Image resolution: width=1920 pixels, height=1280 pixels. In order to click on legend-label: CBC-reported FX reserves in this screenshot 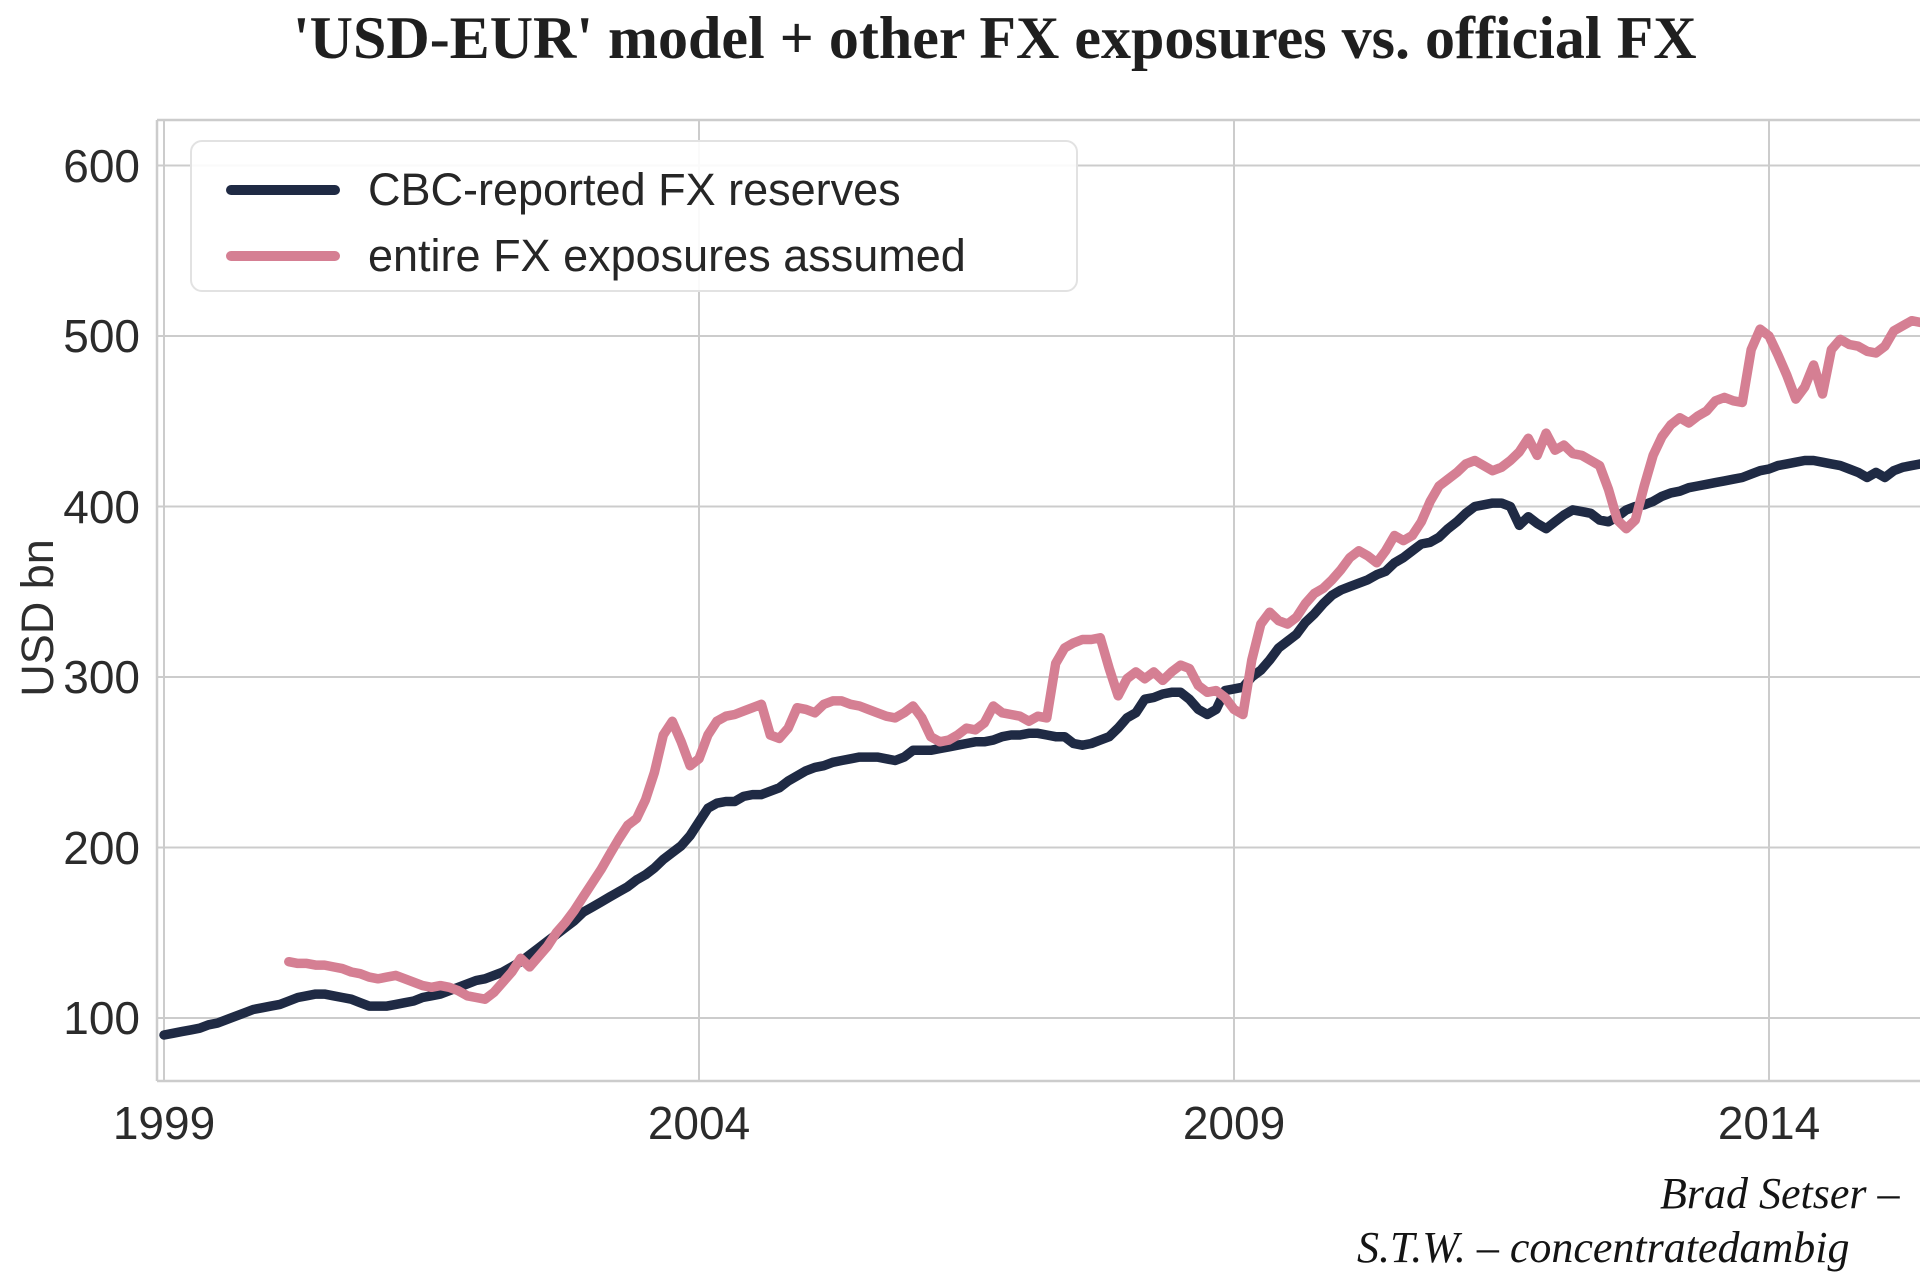, I will do `click(634, 189)`.